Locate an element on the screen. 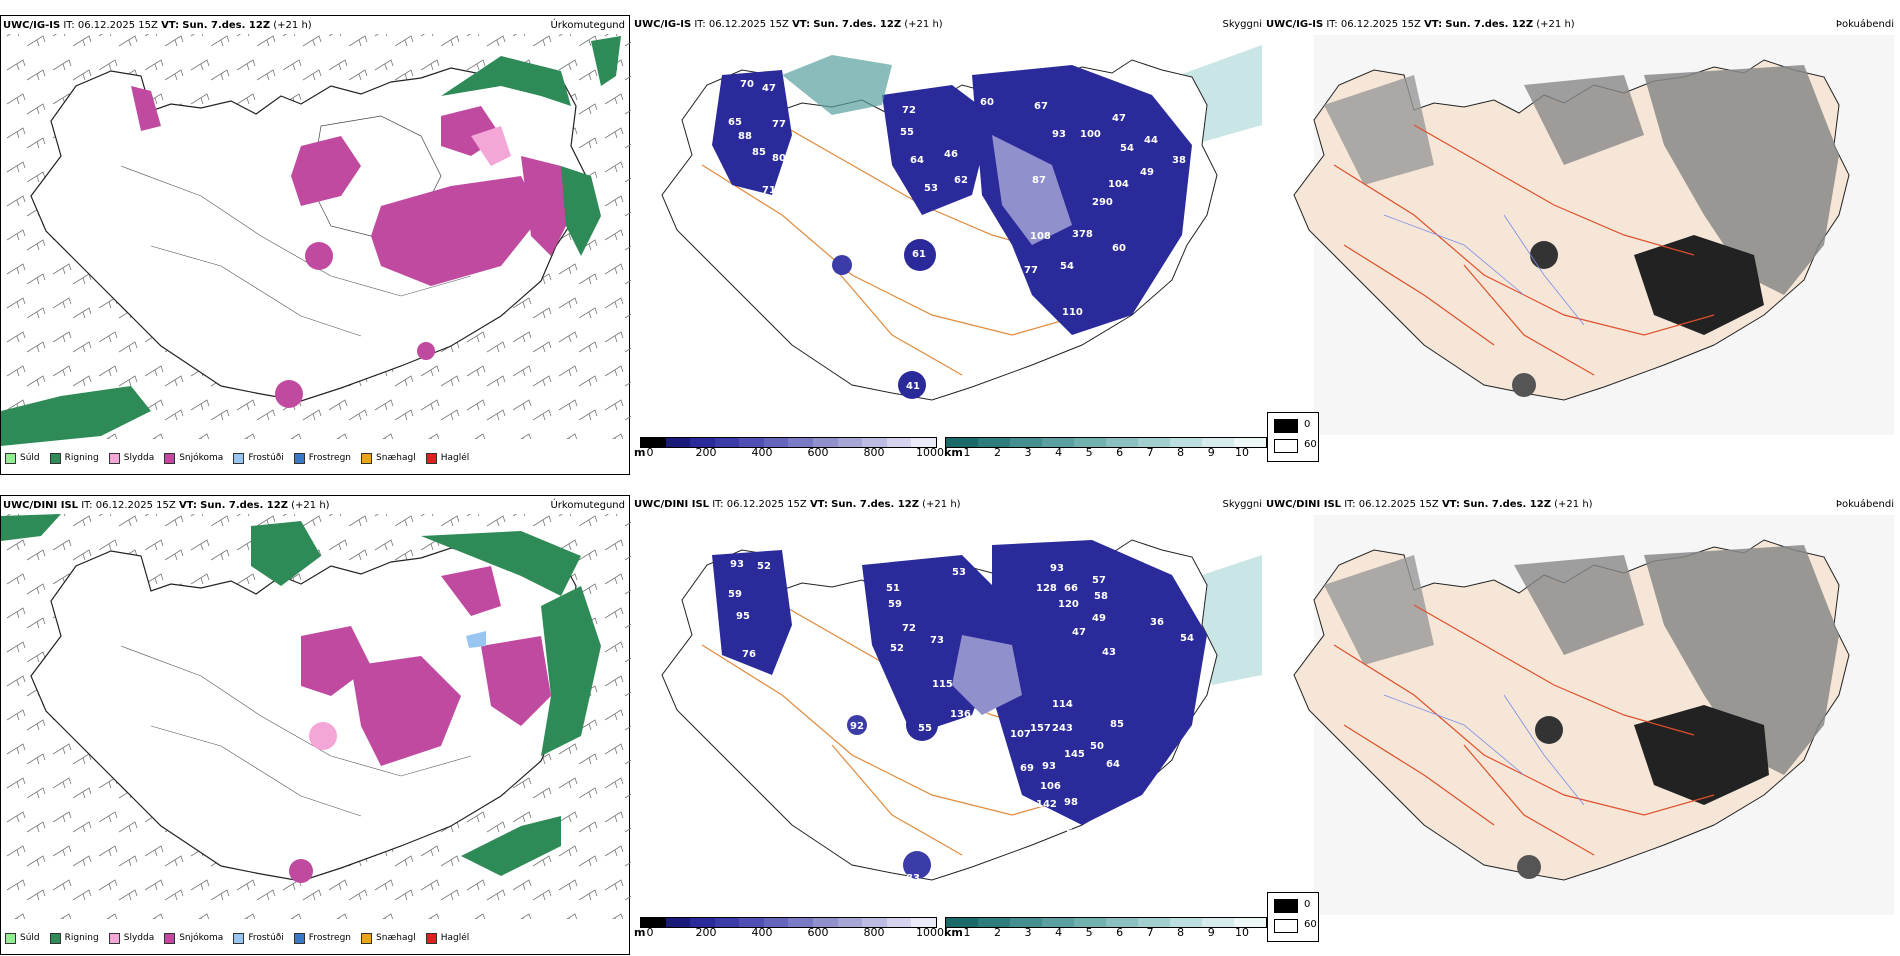 Image resolution: width=1900 pixels, height=956 pixels. fog-map is located at coordinates (1593, 235).